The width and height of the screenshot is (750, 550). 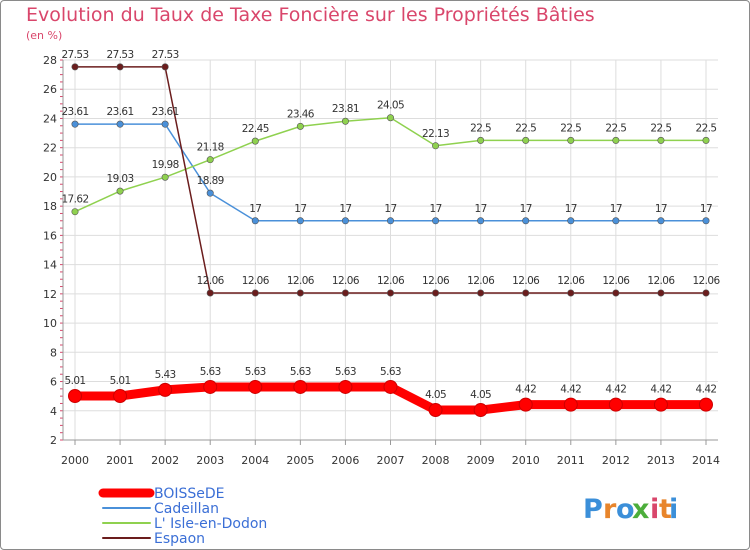 What do you see at coordinates (665, 509) in the screenshot?
I see `logo-letter: t` at bounding box center [665, 509].